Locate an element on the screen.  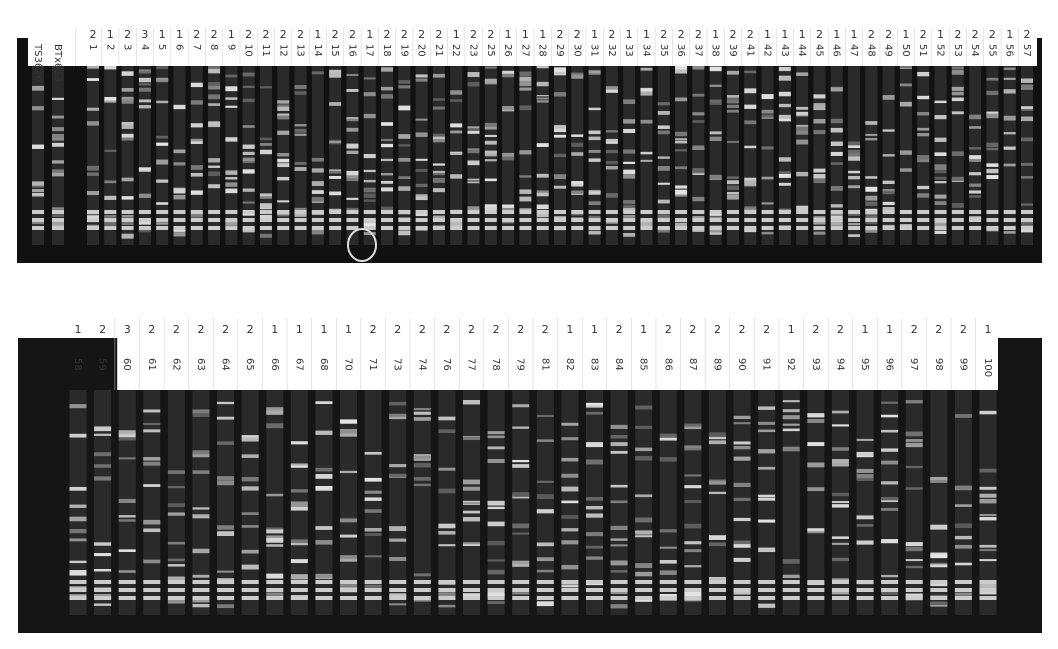
lane-label: 16 is located at coordinates (351, 50).